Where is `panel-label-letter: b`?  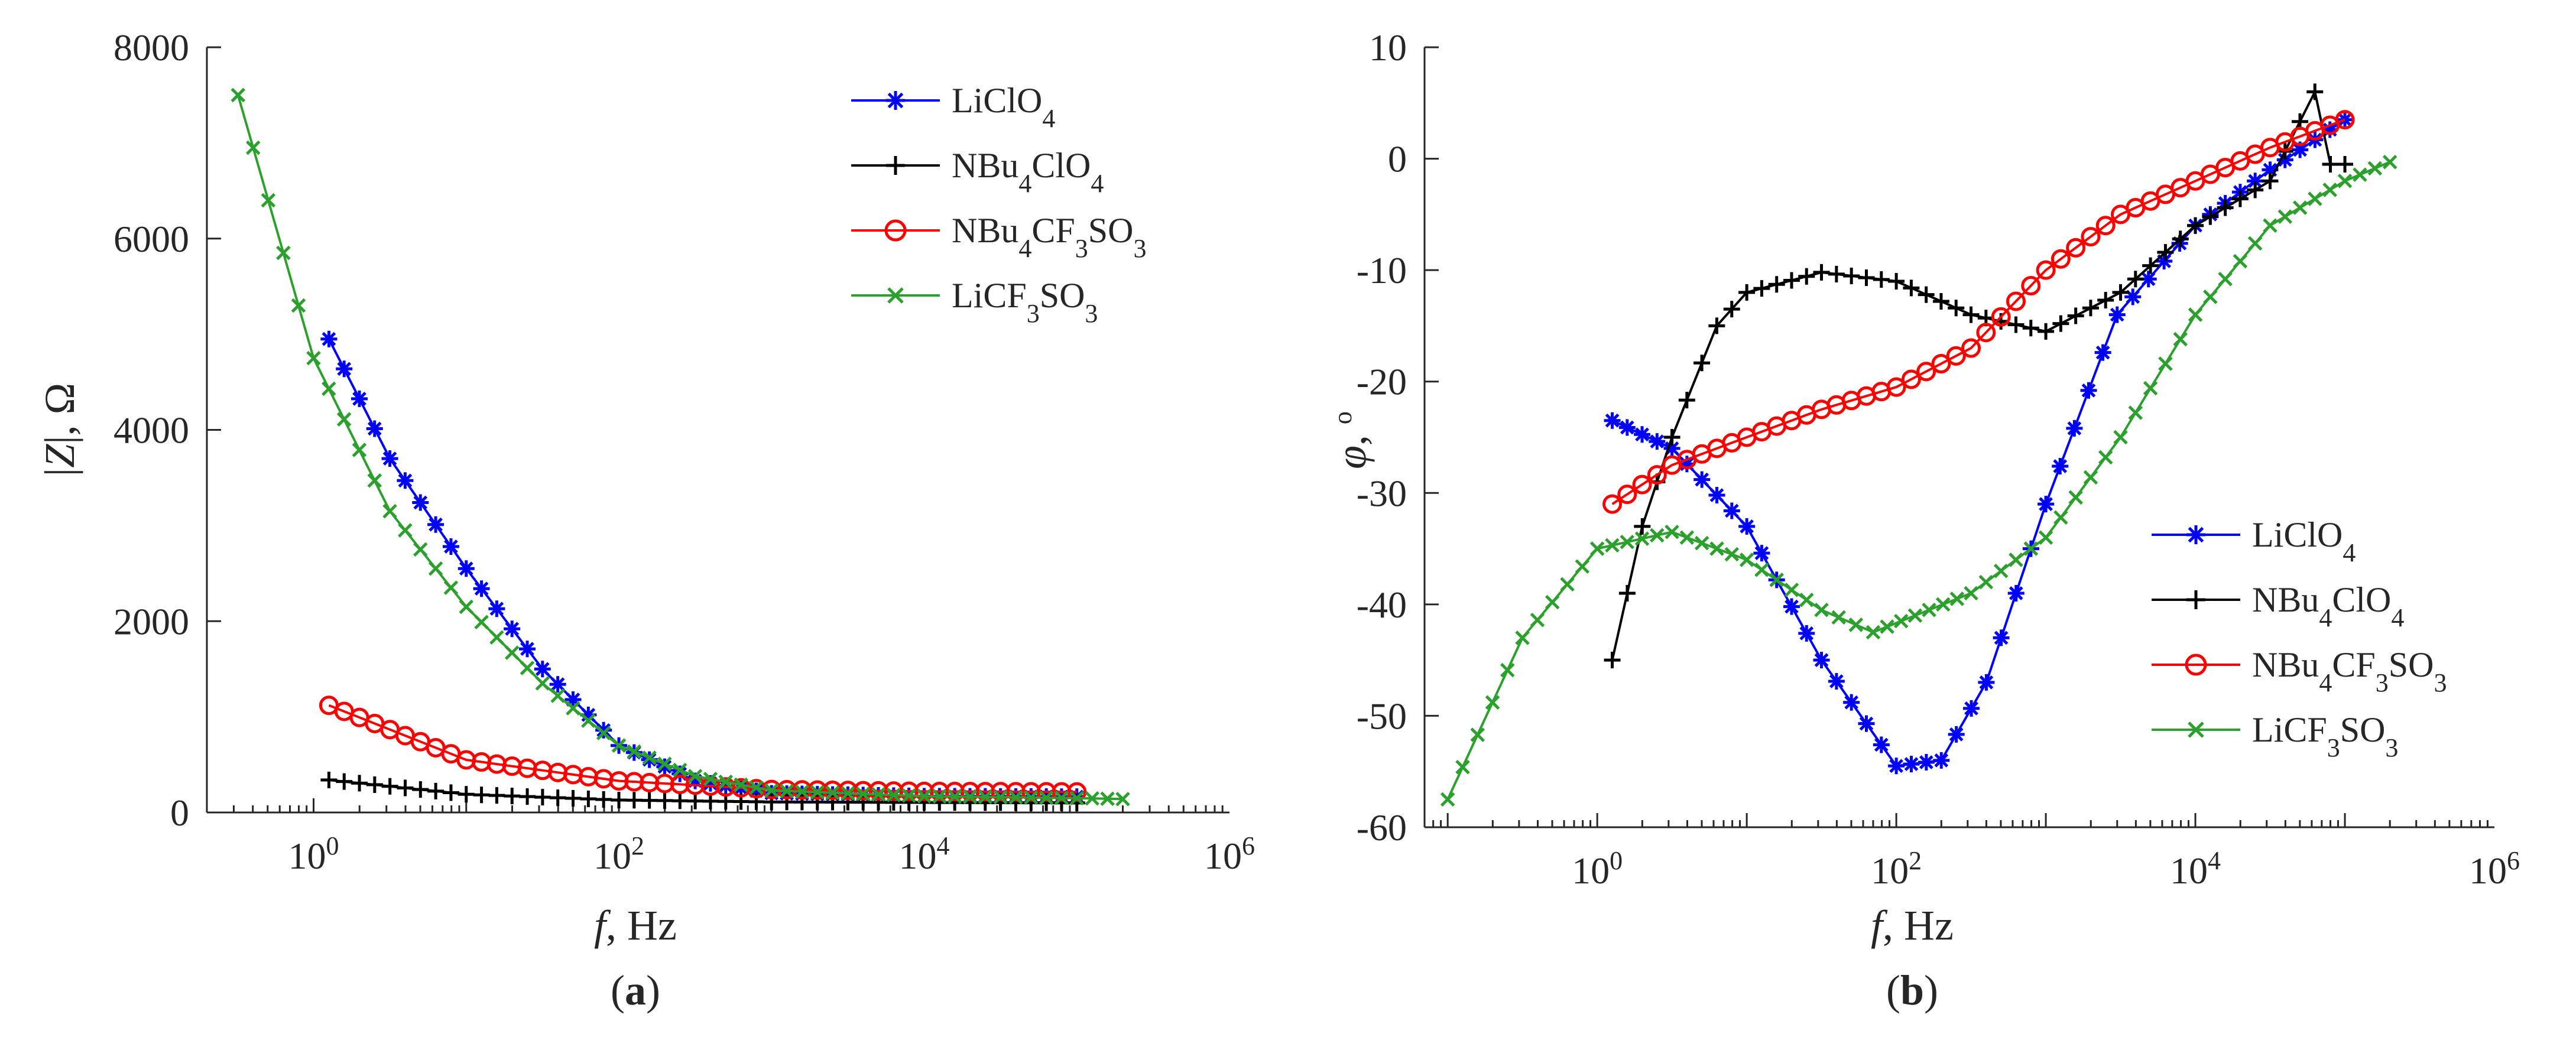
panel-label-letter: b is located at coordinates (1912, 990).